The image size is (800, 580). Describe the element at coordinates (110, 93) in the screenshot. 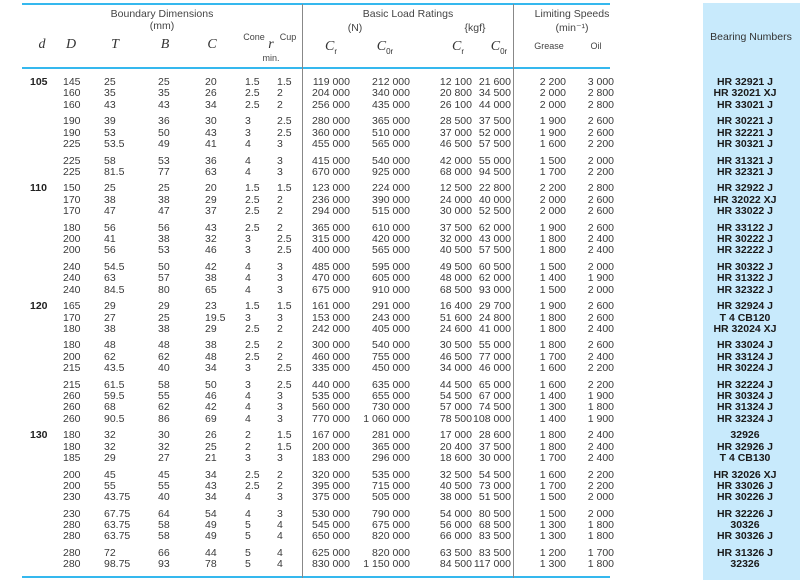

I see `cell-T: 35` at that location.